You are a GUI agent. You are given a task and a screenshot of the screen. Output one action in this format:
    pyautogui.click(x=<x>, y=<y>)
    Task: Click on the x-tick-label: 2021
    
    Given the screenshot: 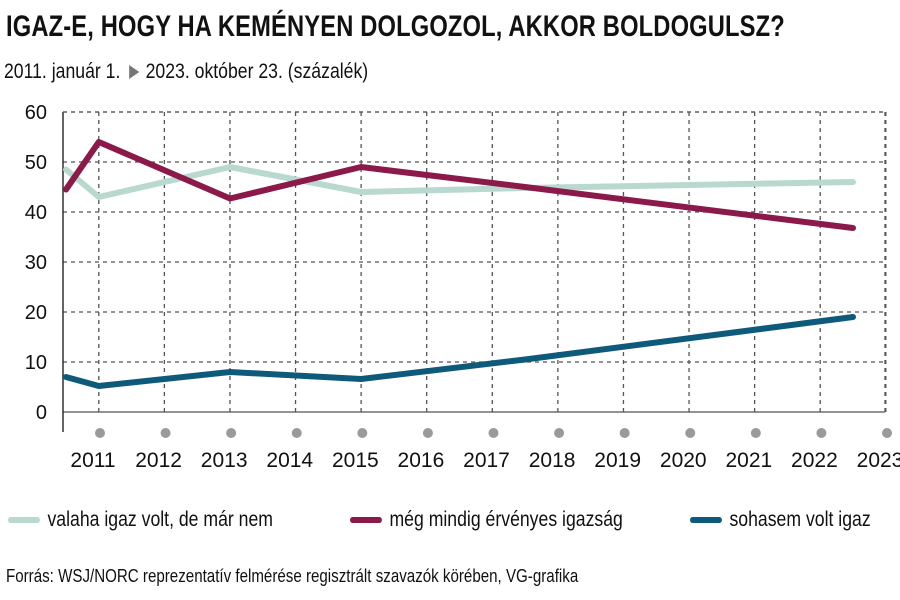 What is the action you would take?
    pyautogui.click(x=748, y=460)
    